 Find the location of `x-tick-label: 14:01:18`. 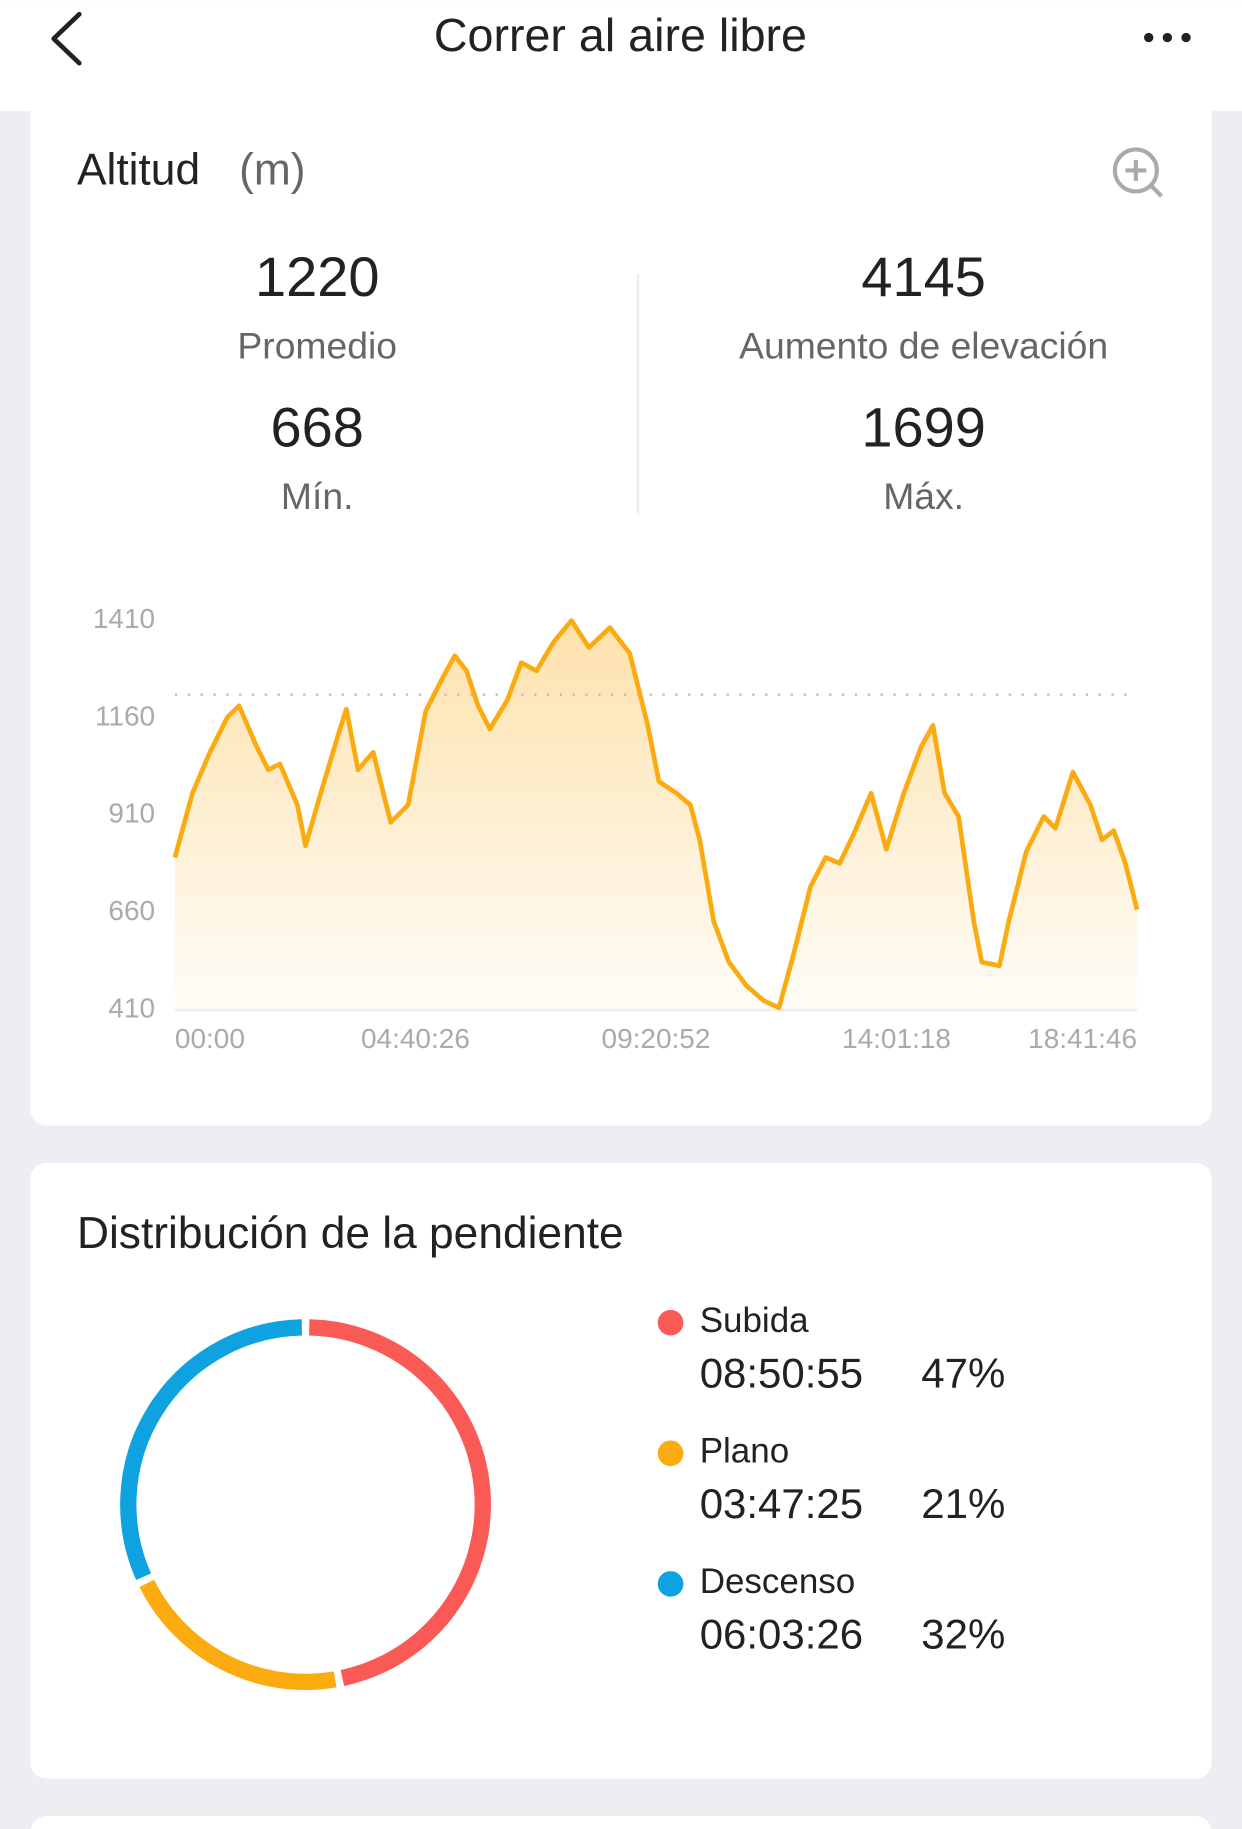

x-tick-label: 14:01:18 is located at coordinates (896, 1038).